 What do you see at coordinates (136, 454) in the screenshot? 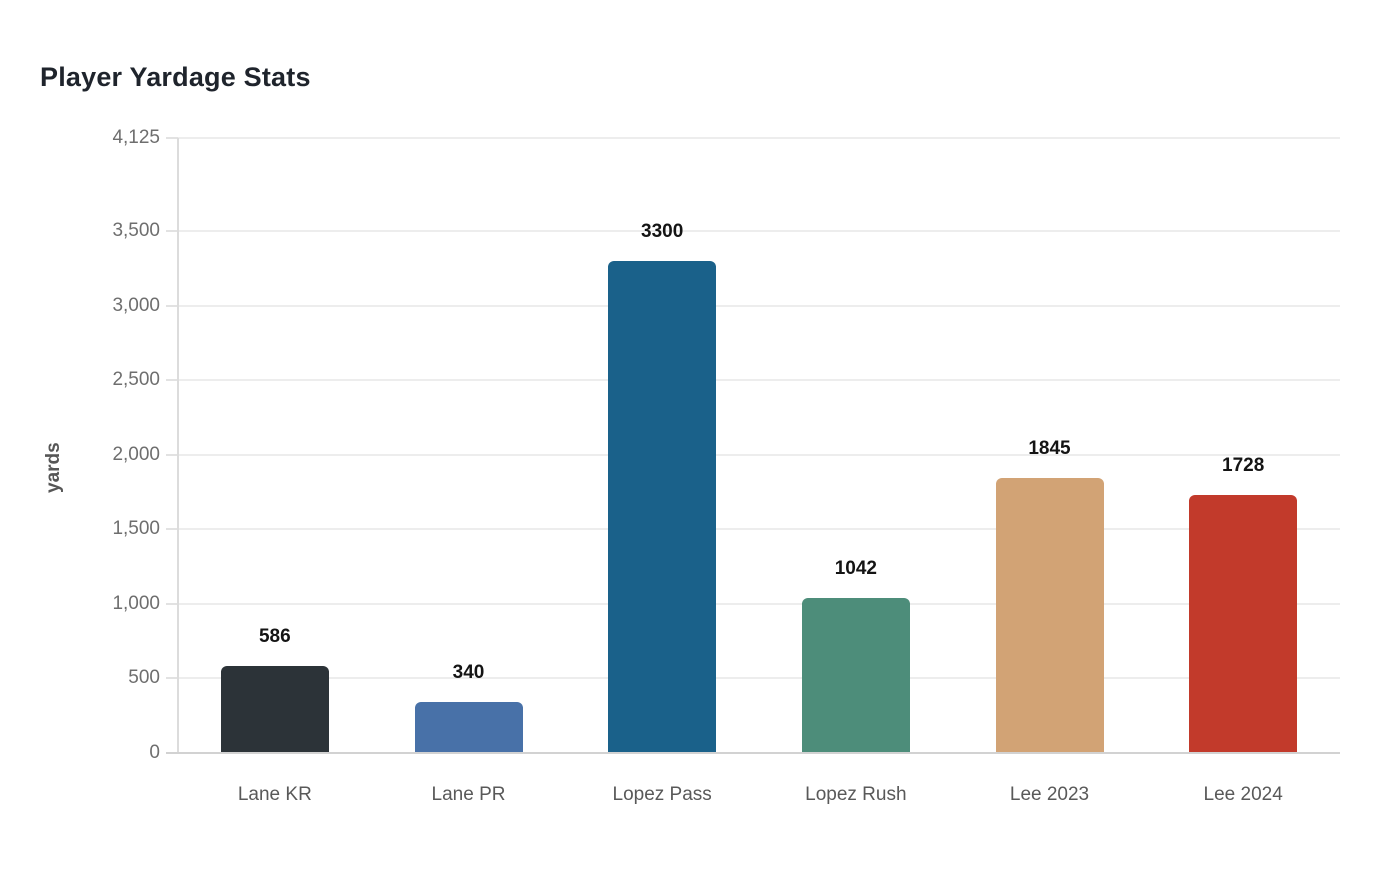
I see `y-tick-label: 2,000` at bounding box center [136, 454].